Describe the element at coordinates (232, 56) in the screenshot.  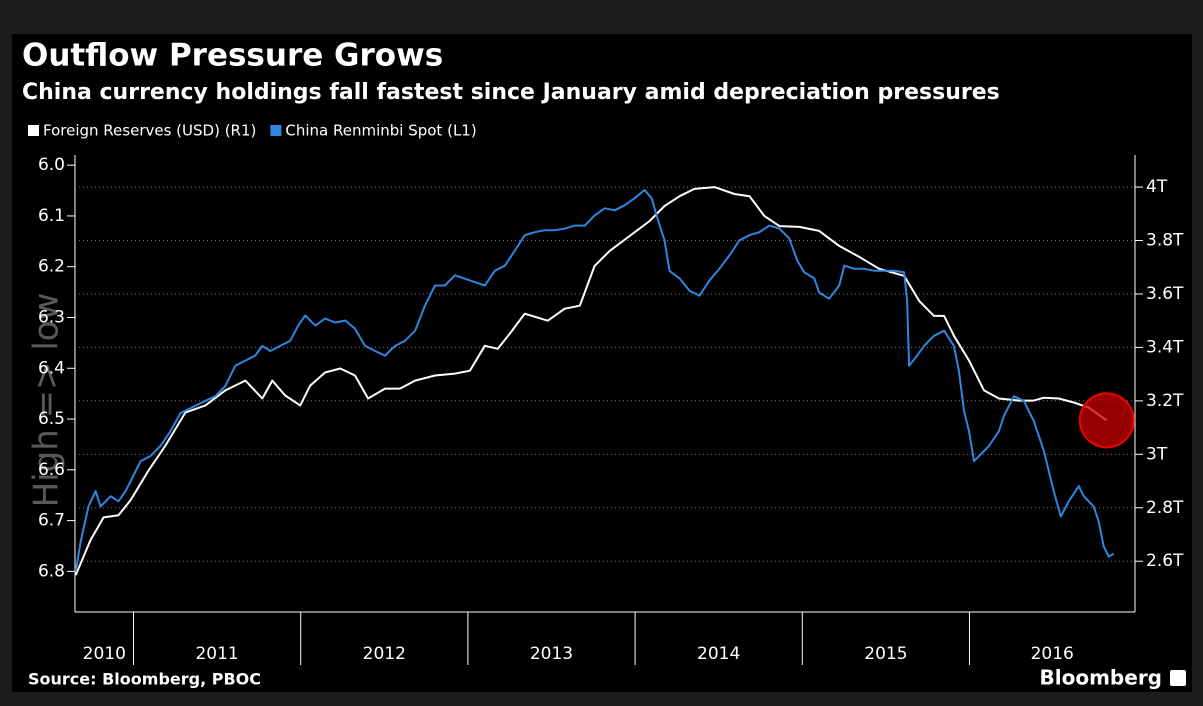
I see `chart-title: Outflow Pressure Grows` at that location.